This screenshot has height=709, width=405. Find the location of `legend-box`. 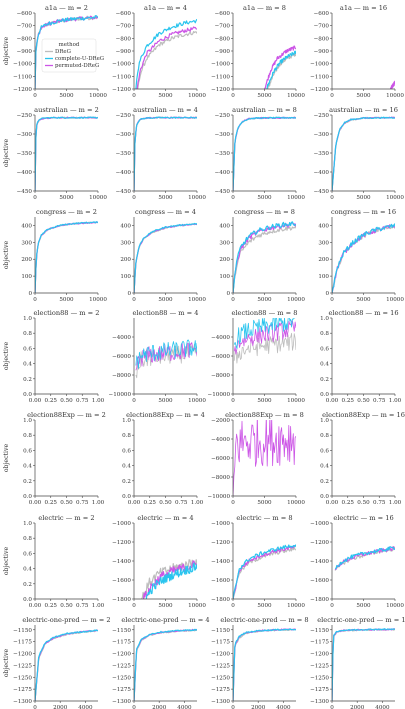

legend-box is located at coordinates (69, 55).